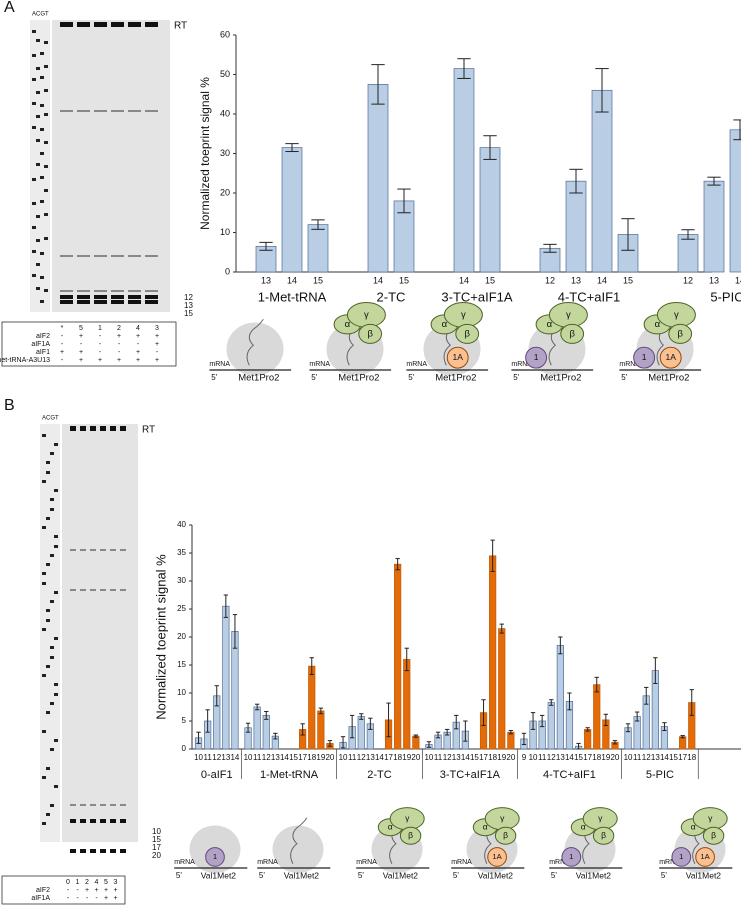 The image size is (741, 905). I want to click on panel-label: A, so click(9, 8).